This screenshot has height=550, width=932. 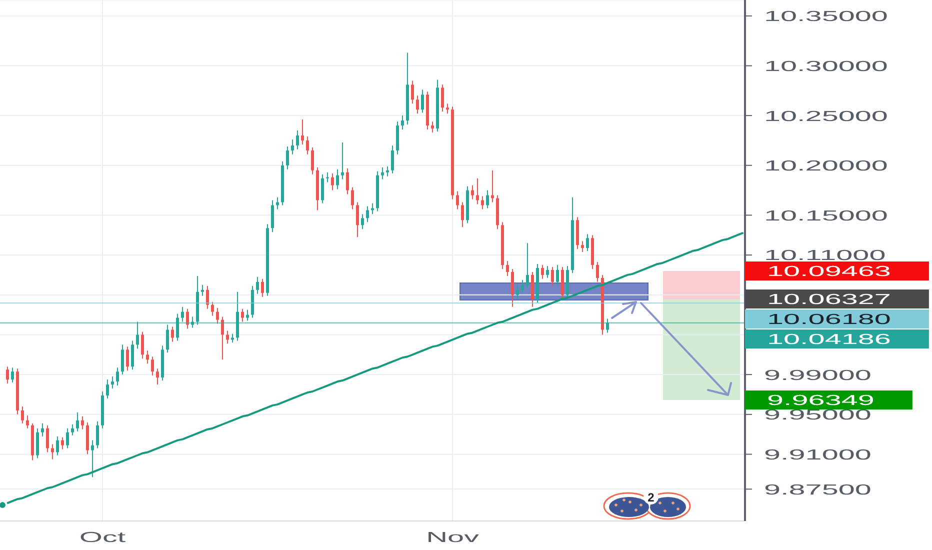 I want to click on y-tick-label: 9.87500, so click(x=818, y=489).